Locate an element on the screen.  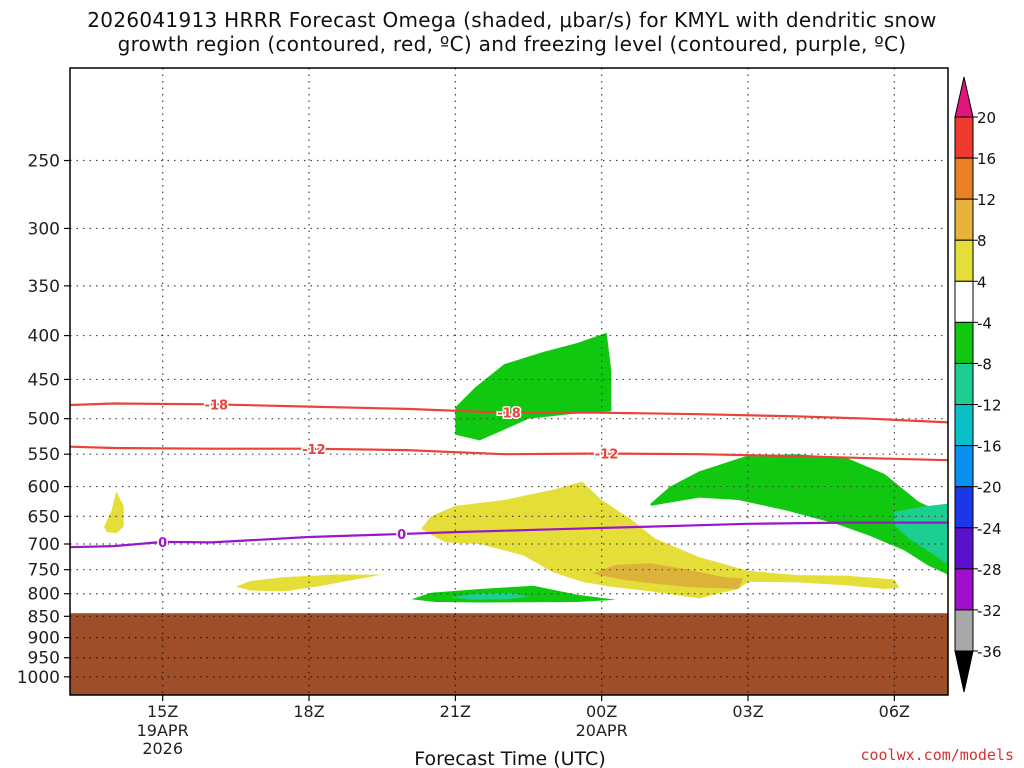
contour-label--12-1: -12 is located at coordinates (607, 455).